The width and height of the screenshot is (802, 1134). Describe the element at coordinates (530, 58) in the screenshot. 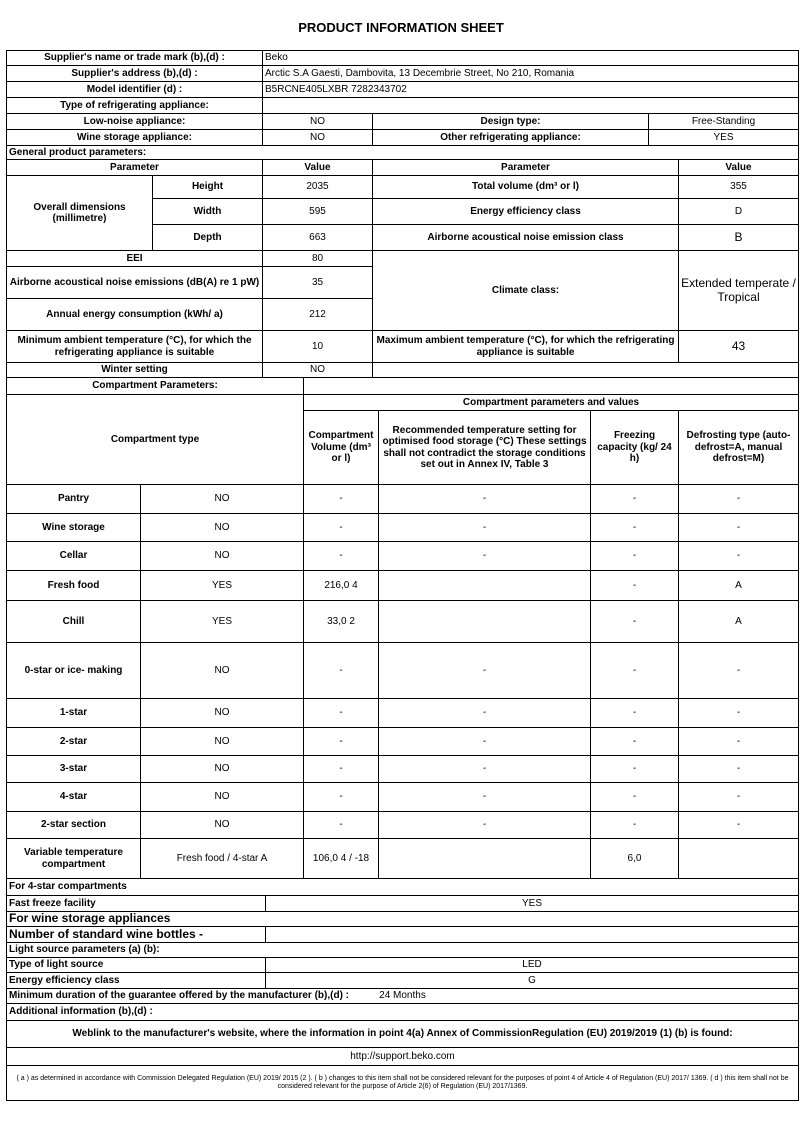

I see `supplier-name-value: Beko` at that location.